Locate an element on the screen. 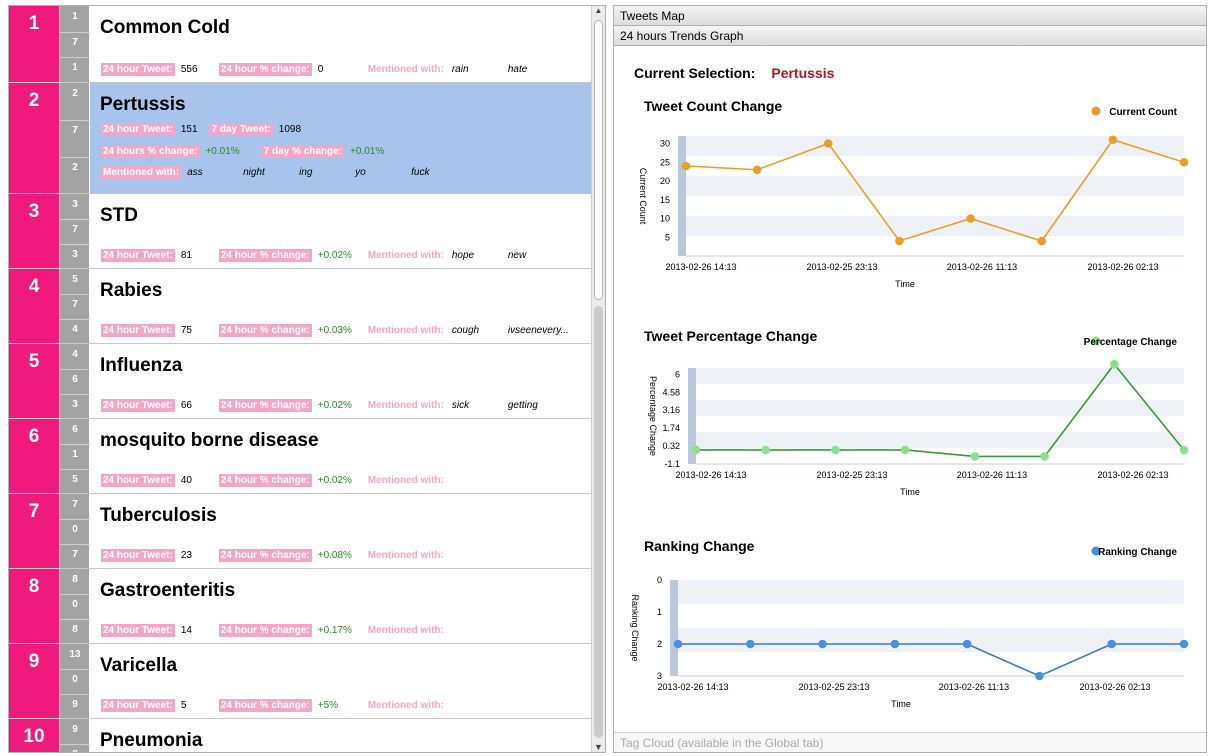  grid-band is located at coordinates (931, 640).